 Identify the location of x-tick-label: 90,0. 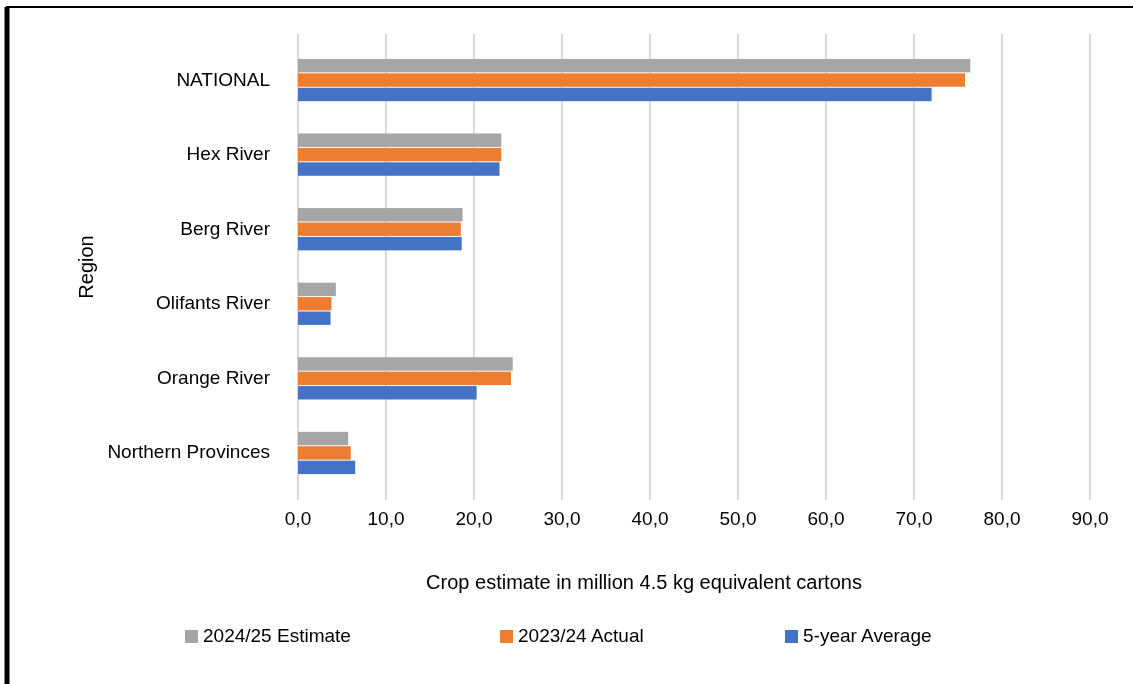
(1090, 518).